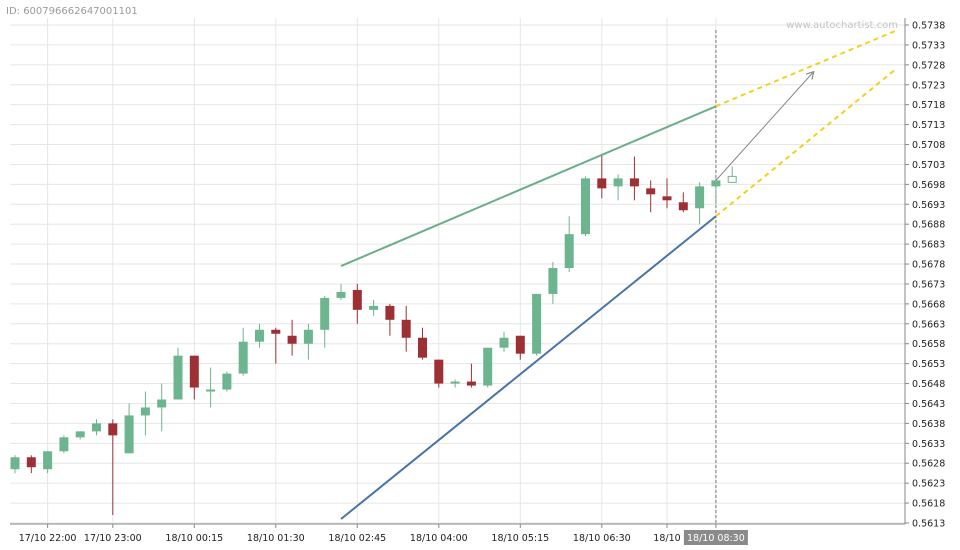 The width and height of the screenshot is (960, 550). I want to click on y-tick-label: 0.5733, so click(928, 45).